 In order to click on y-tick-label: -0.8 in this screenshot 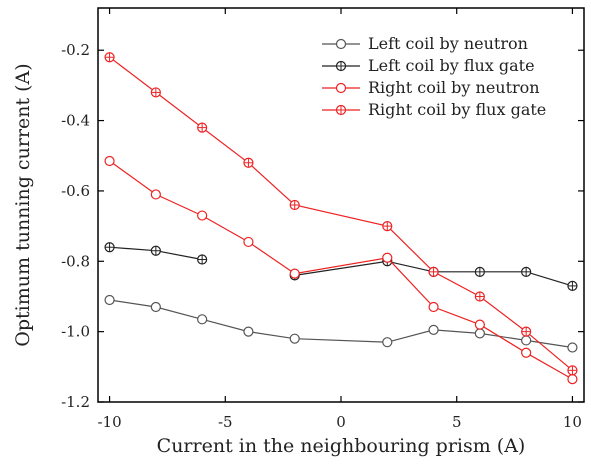, I will do `click(75, 261)`.